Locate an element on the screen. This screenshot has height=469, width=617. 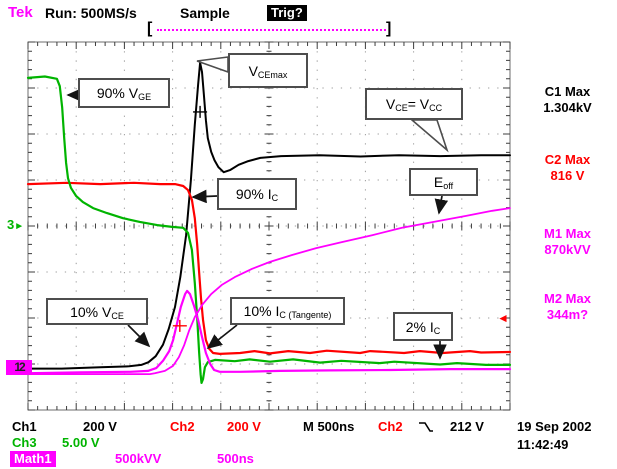
ch1-label: Ch1 is located at coordinates (24, 426).